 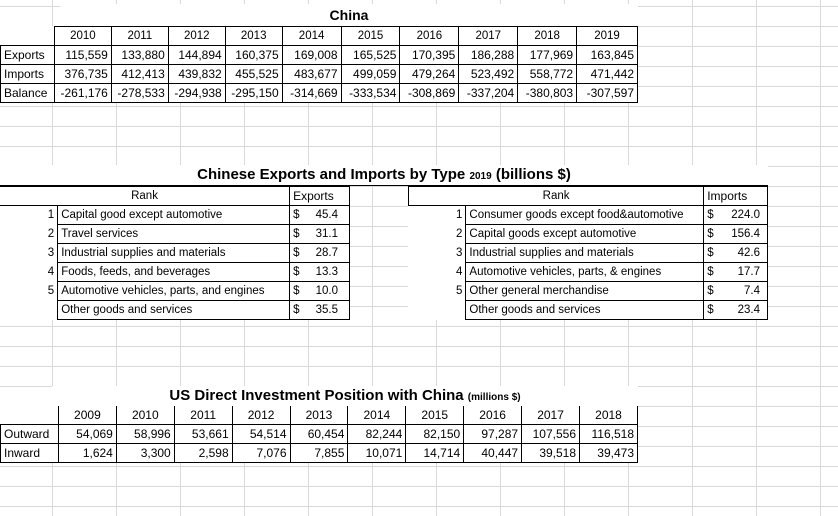 I want to click on value-cell: 39,473, so click(x=608, y=453).